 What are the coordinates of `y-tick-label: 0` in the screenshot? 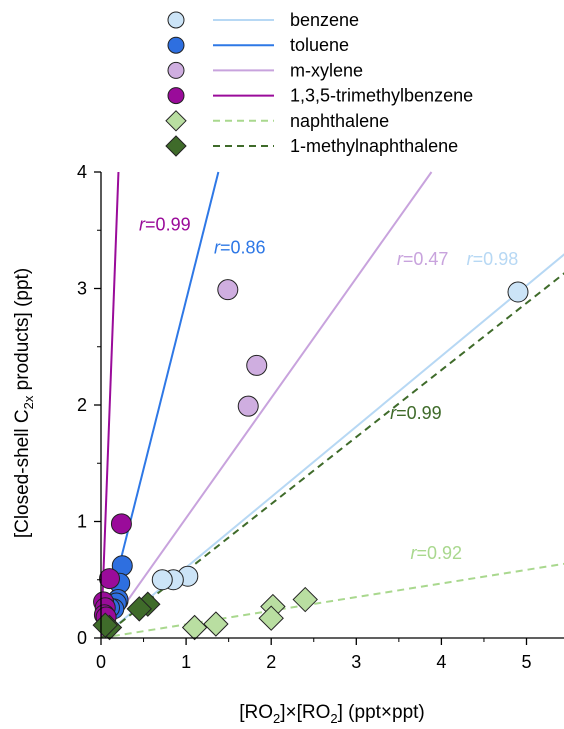 It's located at (82, 638).